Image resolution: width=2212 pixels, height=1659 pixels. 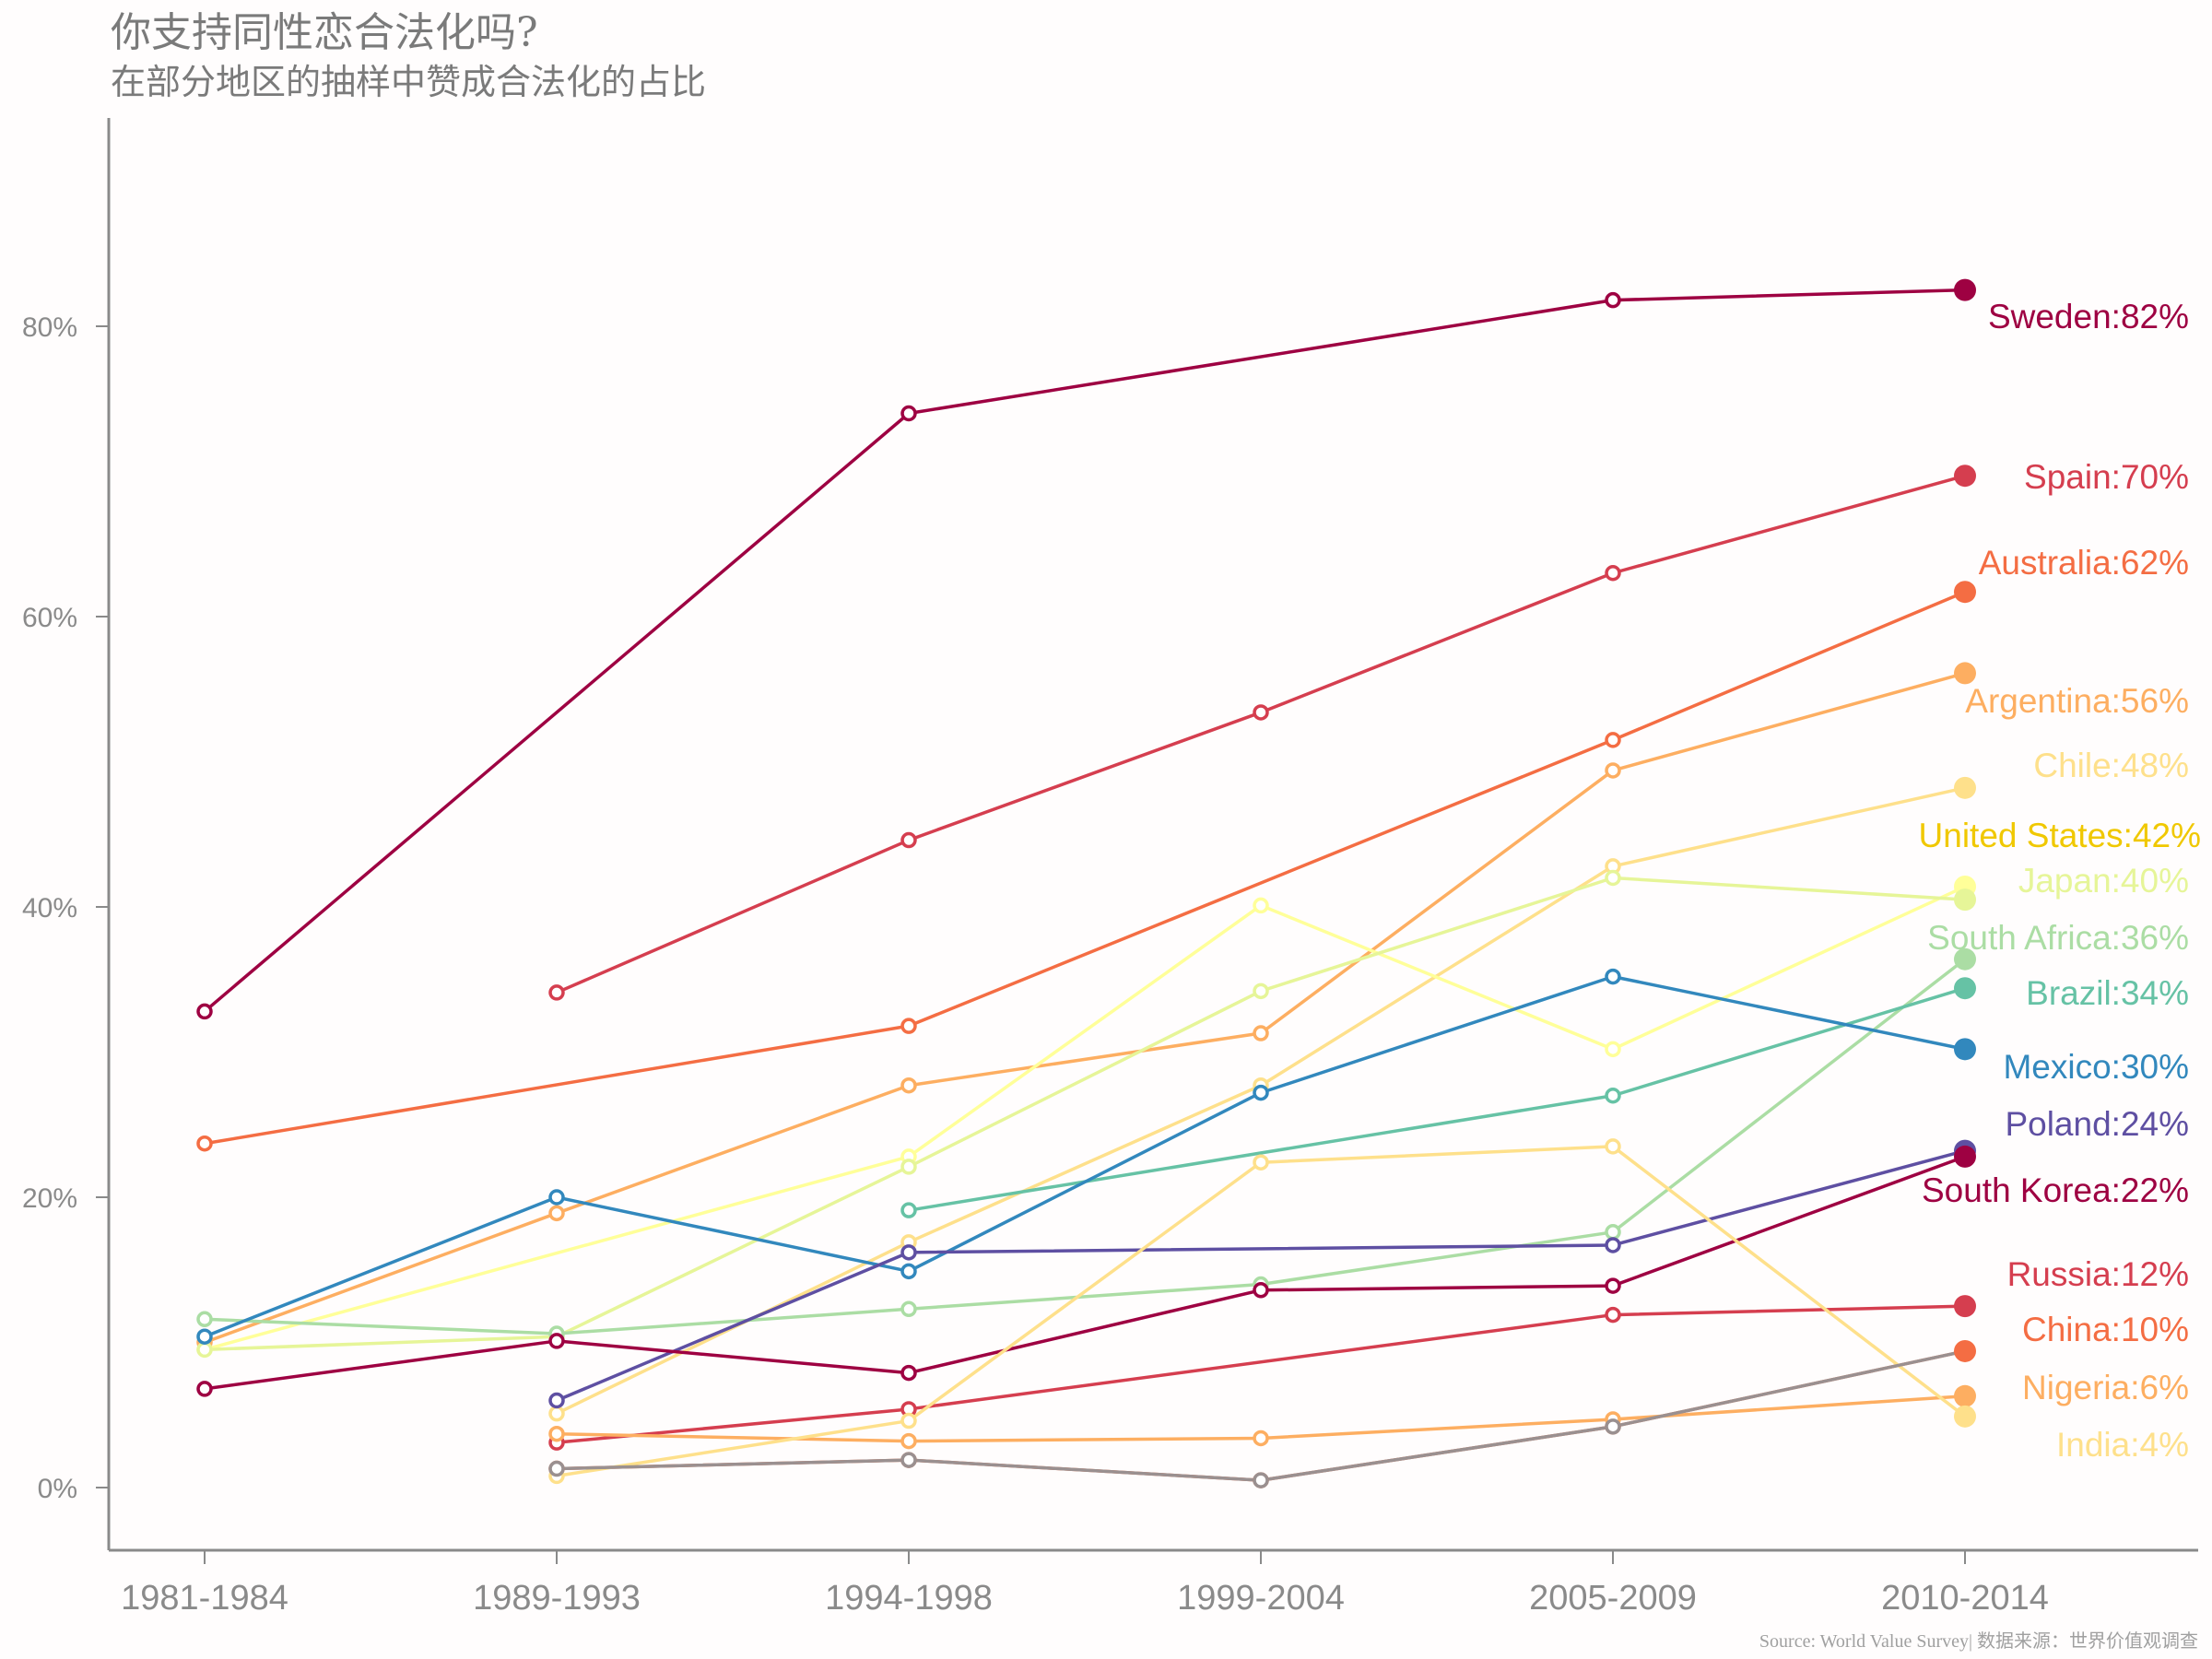 I want to click on end-point-spain, so click(x=1965, y=476).